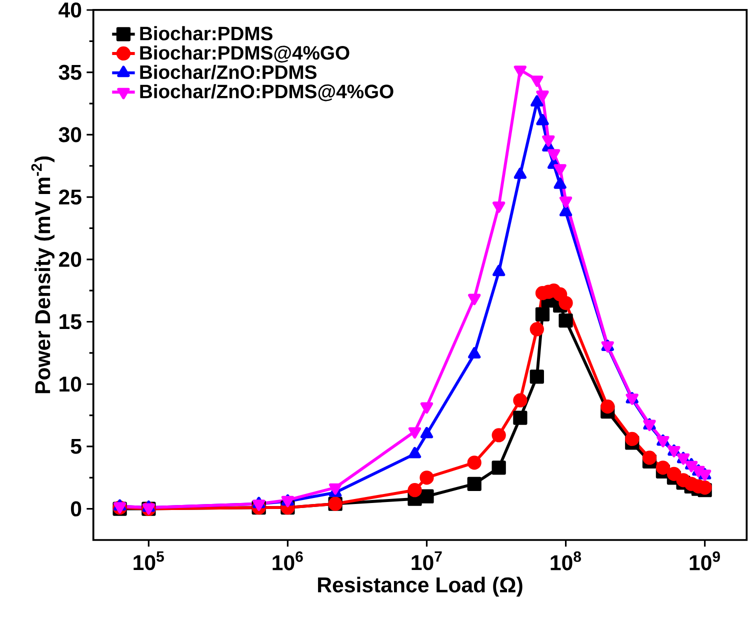 The height and width of the screenshot is (628, 750). Describe the element at coordinates (566, 560) in the screenshot. I see `x-tick-label: 10$^{8}$` at that location.